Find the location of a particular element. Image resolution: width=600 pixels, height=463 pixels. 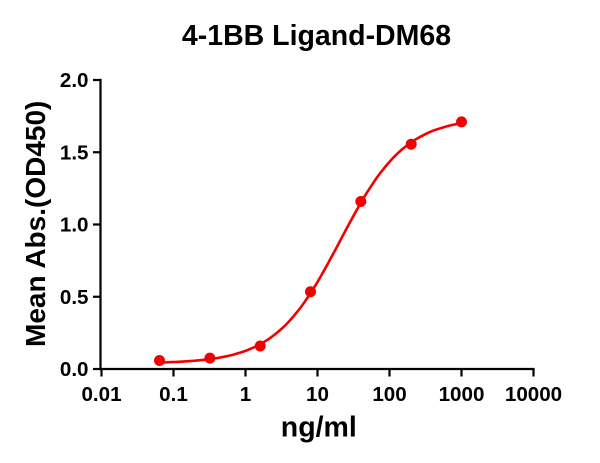

svg-text: 10000 is located at coordinates (533, 394).